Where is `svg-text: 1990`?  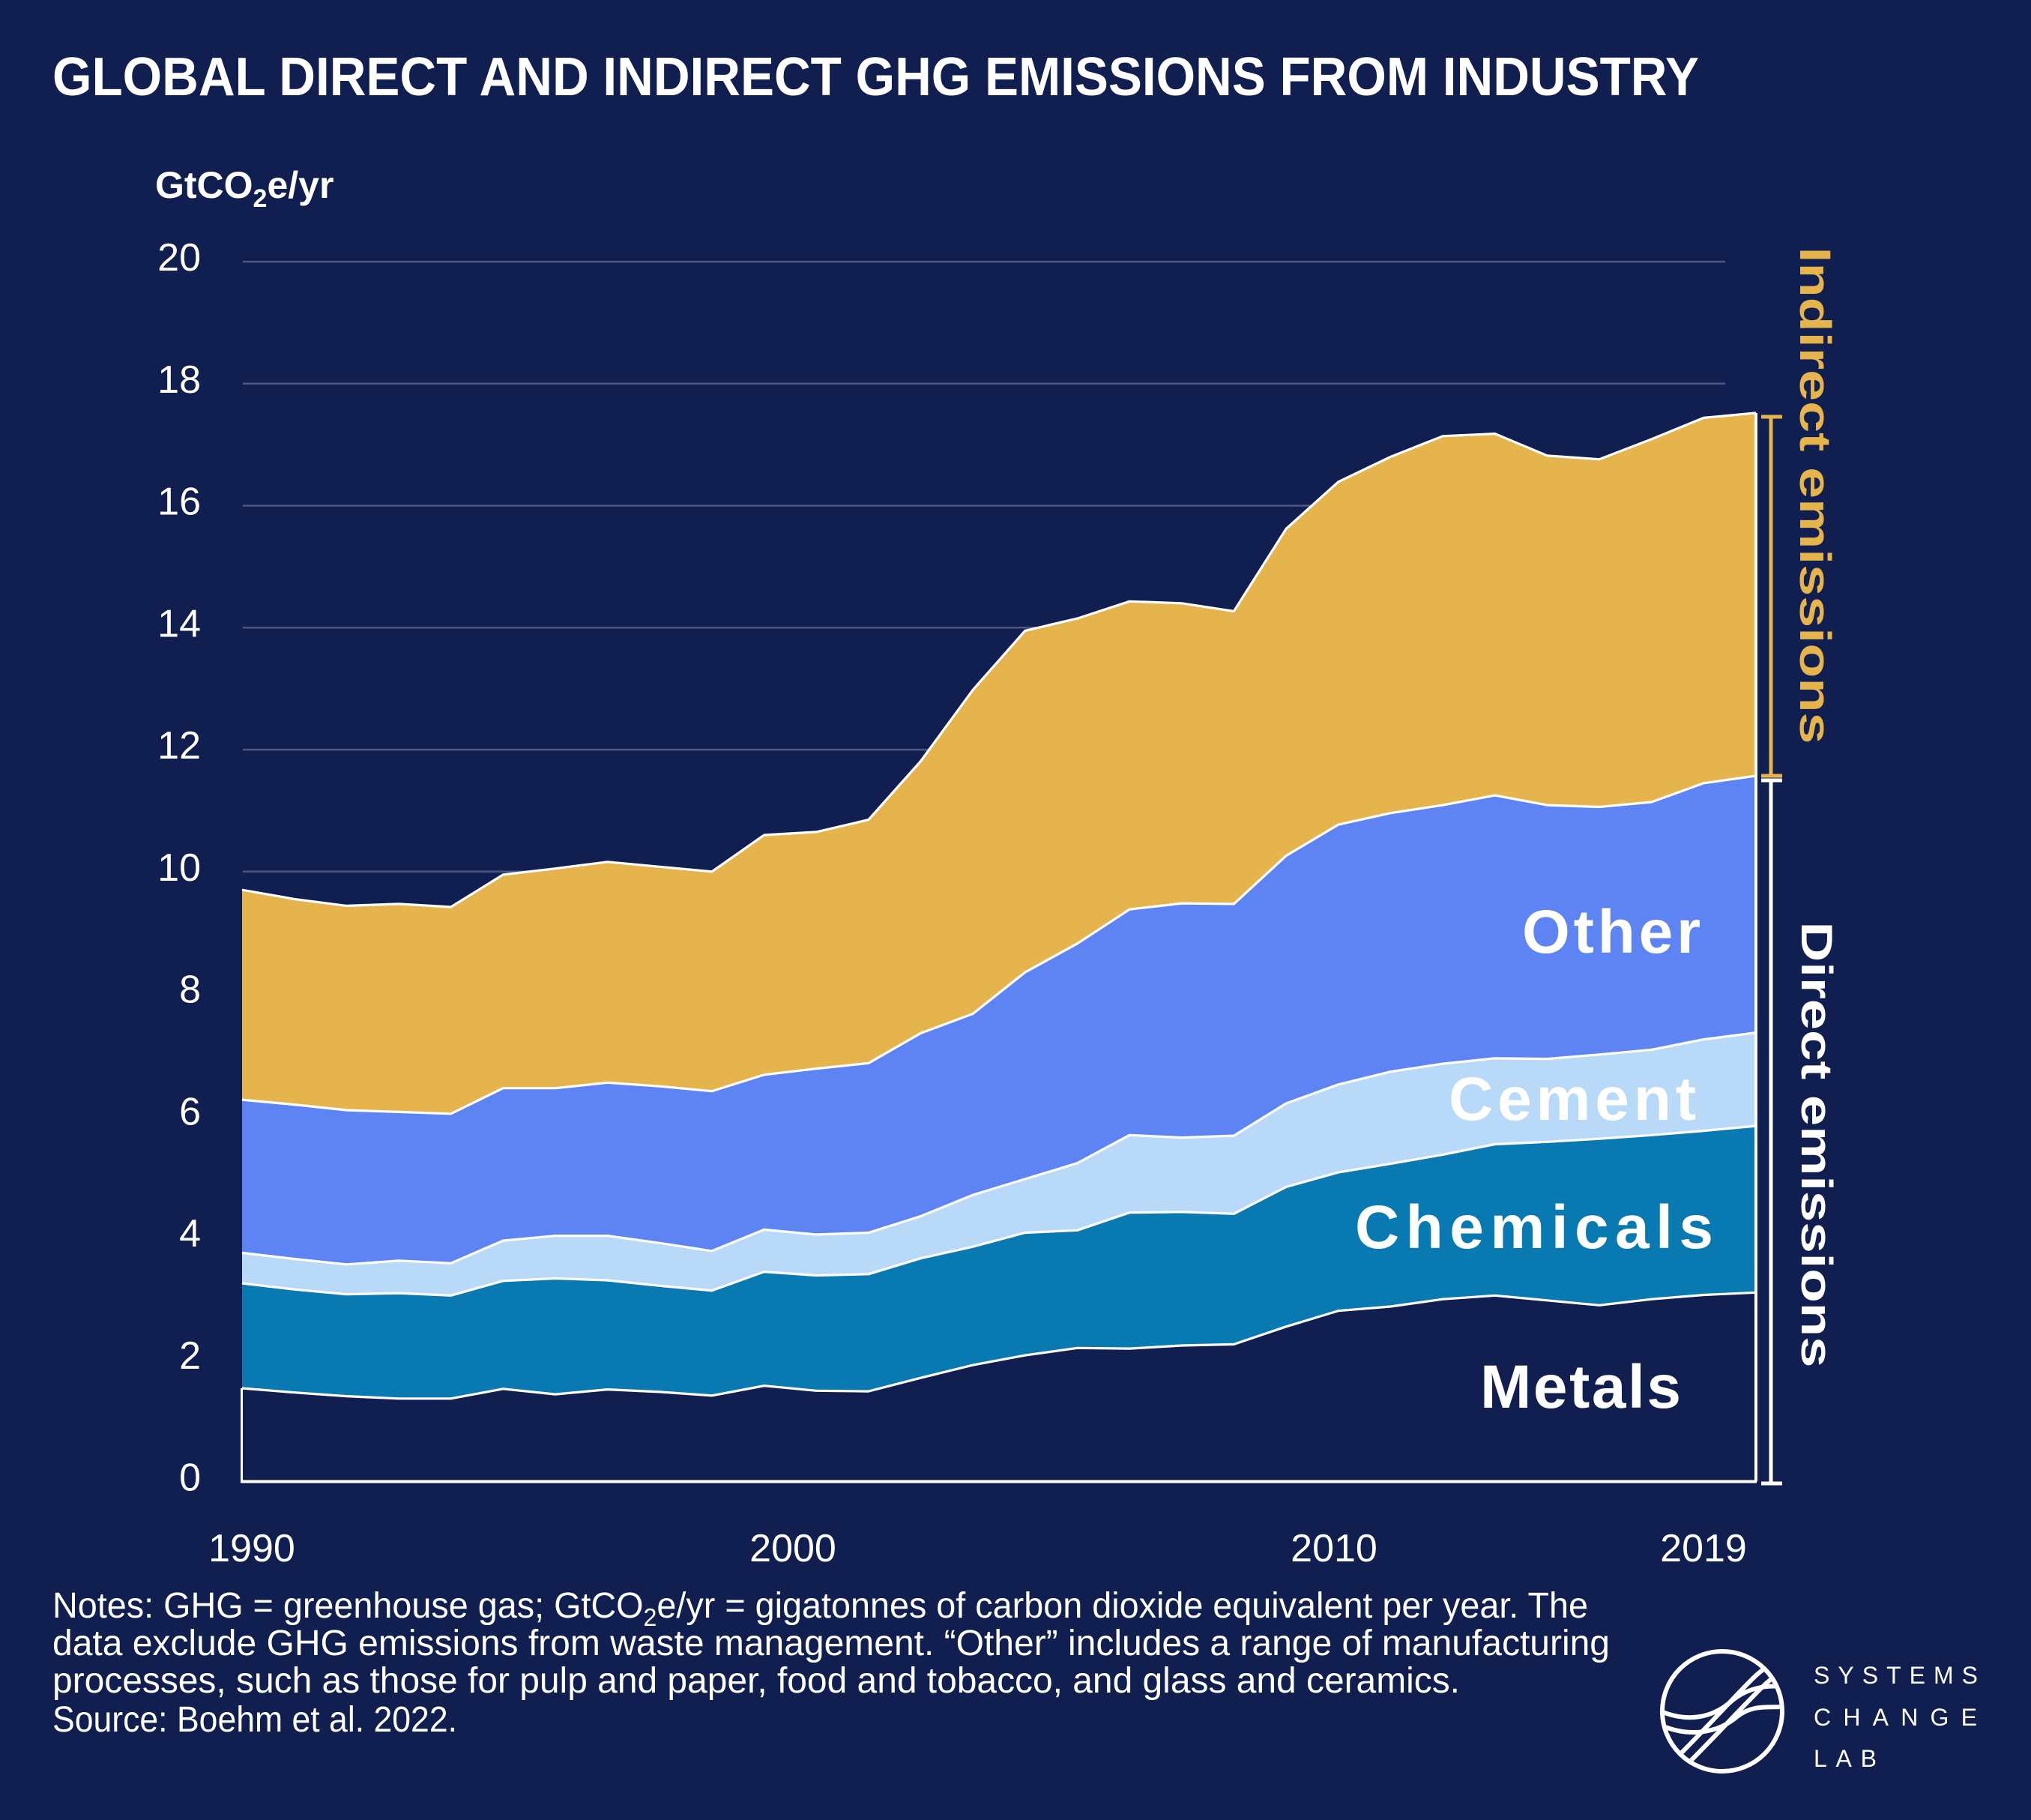
svg-text: 1990 is located at coordinates (251, 1548).